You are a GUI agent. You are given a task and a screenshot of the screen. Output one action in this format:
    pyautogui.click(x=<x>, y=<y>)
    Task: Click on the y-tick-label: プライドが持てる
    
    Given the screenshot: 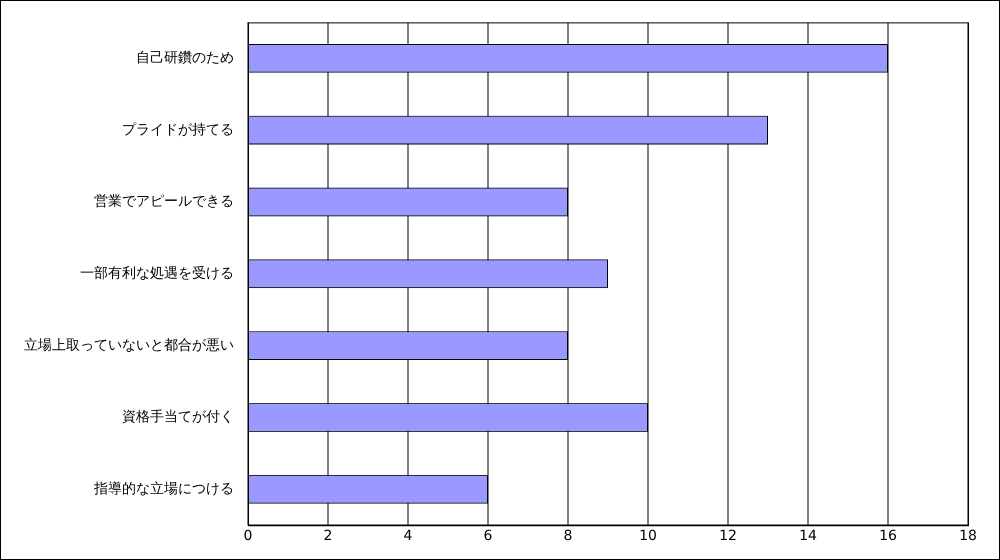 What is the action you would take?
    pyautogui.click(x=178, y=130)
    